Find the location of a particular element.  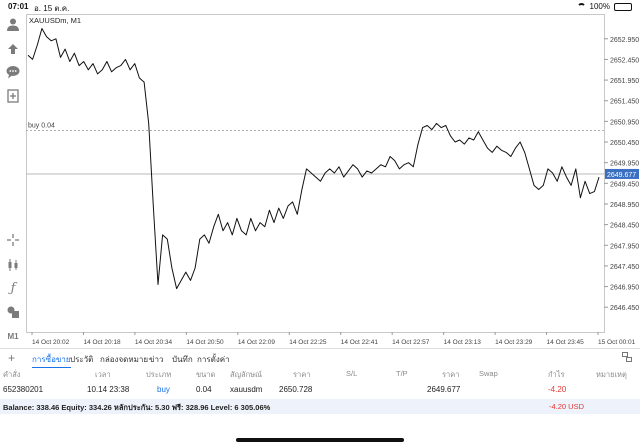

x-tick-label: 14 Oct 20:02 is located at coordinates (51, 342).